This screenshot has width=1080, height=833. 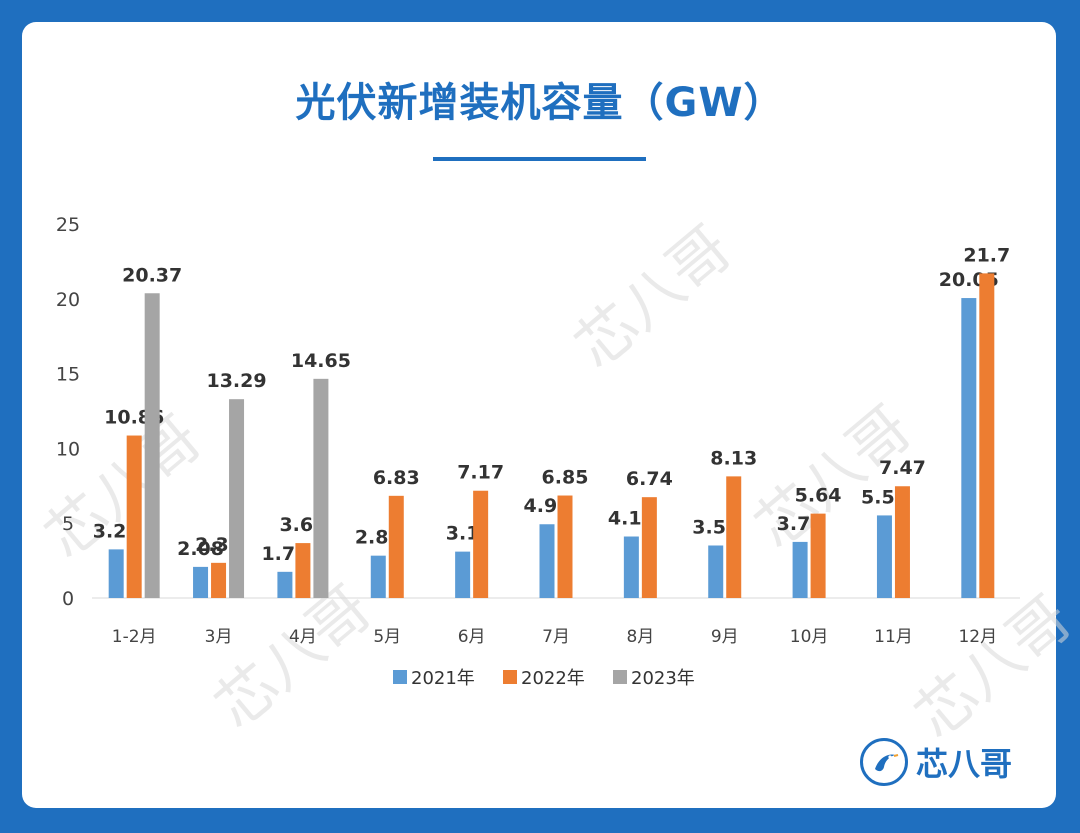 What do you see at coordinates (236, 381) in the screenshot?
I see `data-label: 13.29` at bounding box center [236, 381].